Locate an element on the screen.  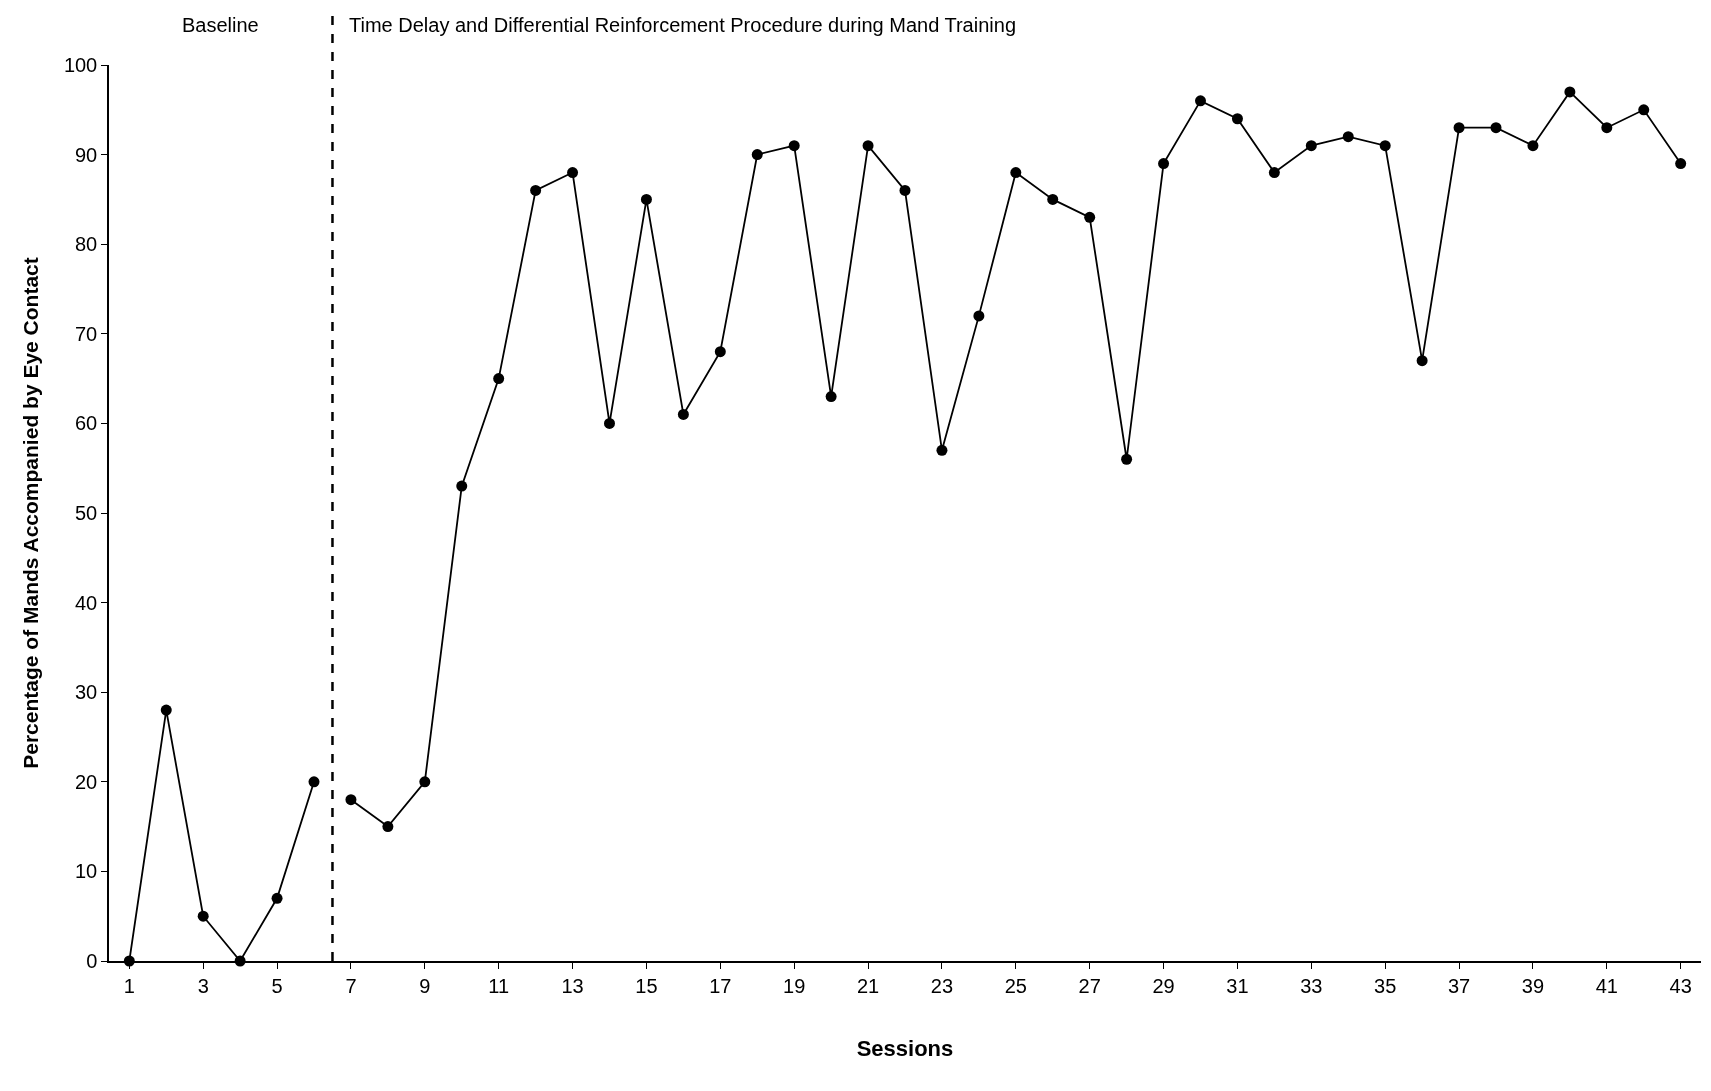
x-tick-label: 5 is located at coordinates (277, 985).